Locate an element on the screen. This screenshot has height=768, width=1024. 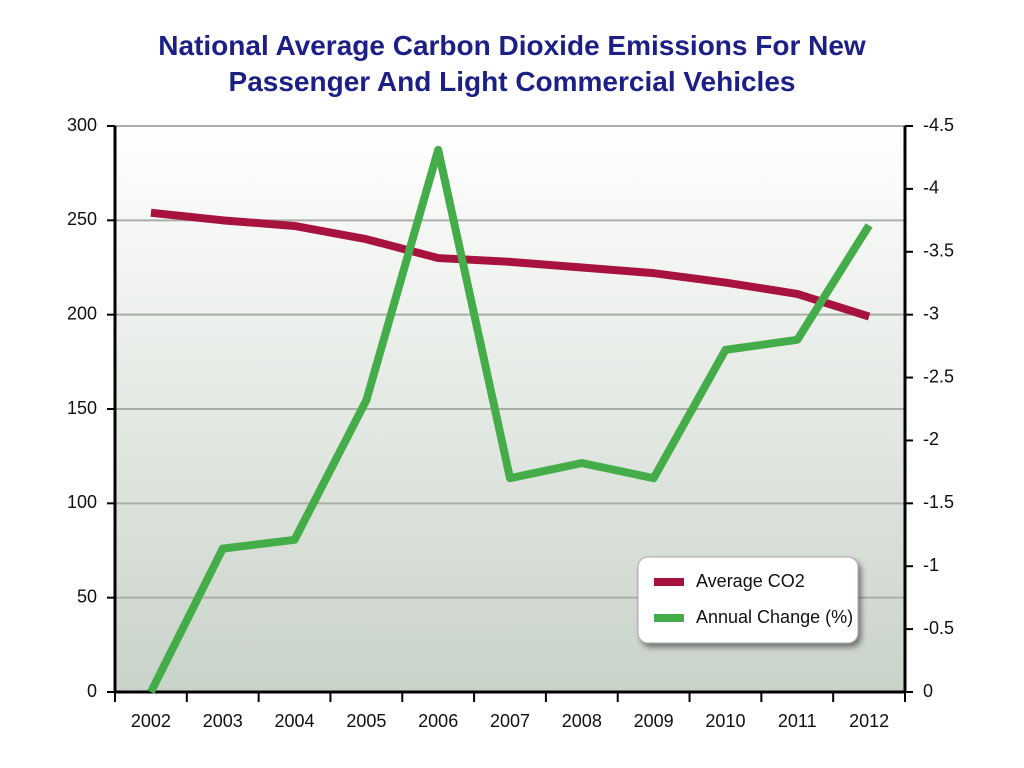
y2-tick-label: -2.5 is located at coordinates (938, 376).